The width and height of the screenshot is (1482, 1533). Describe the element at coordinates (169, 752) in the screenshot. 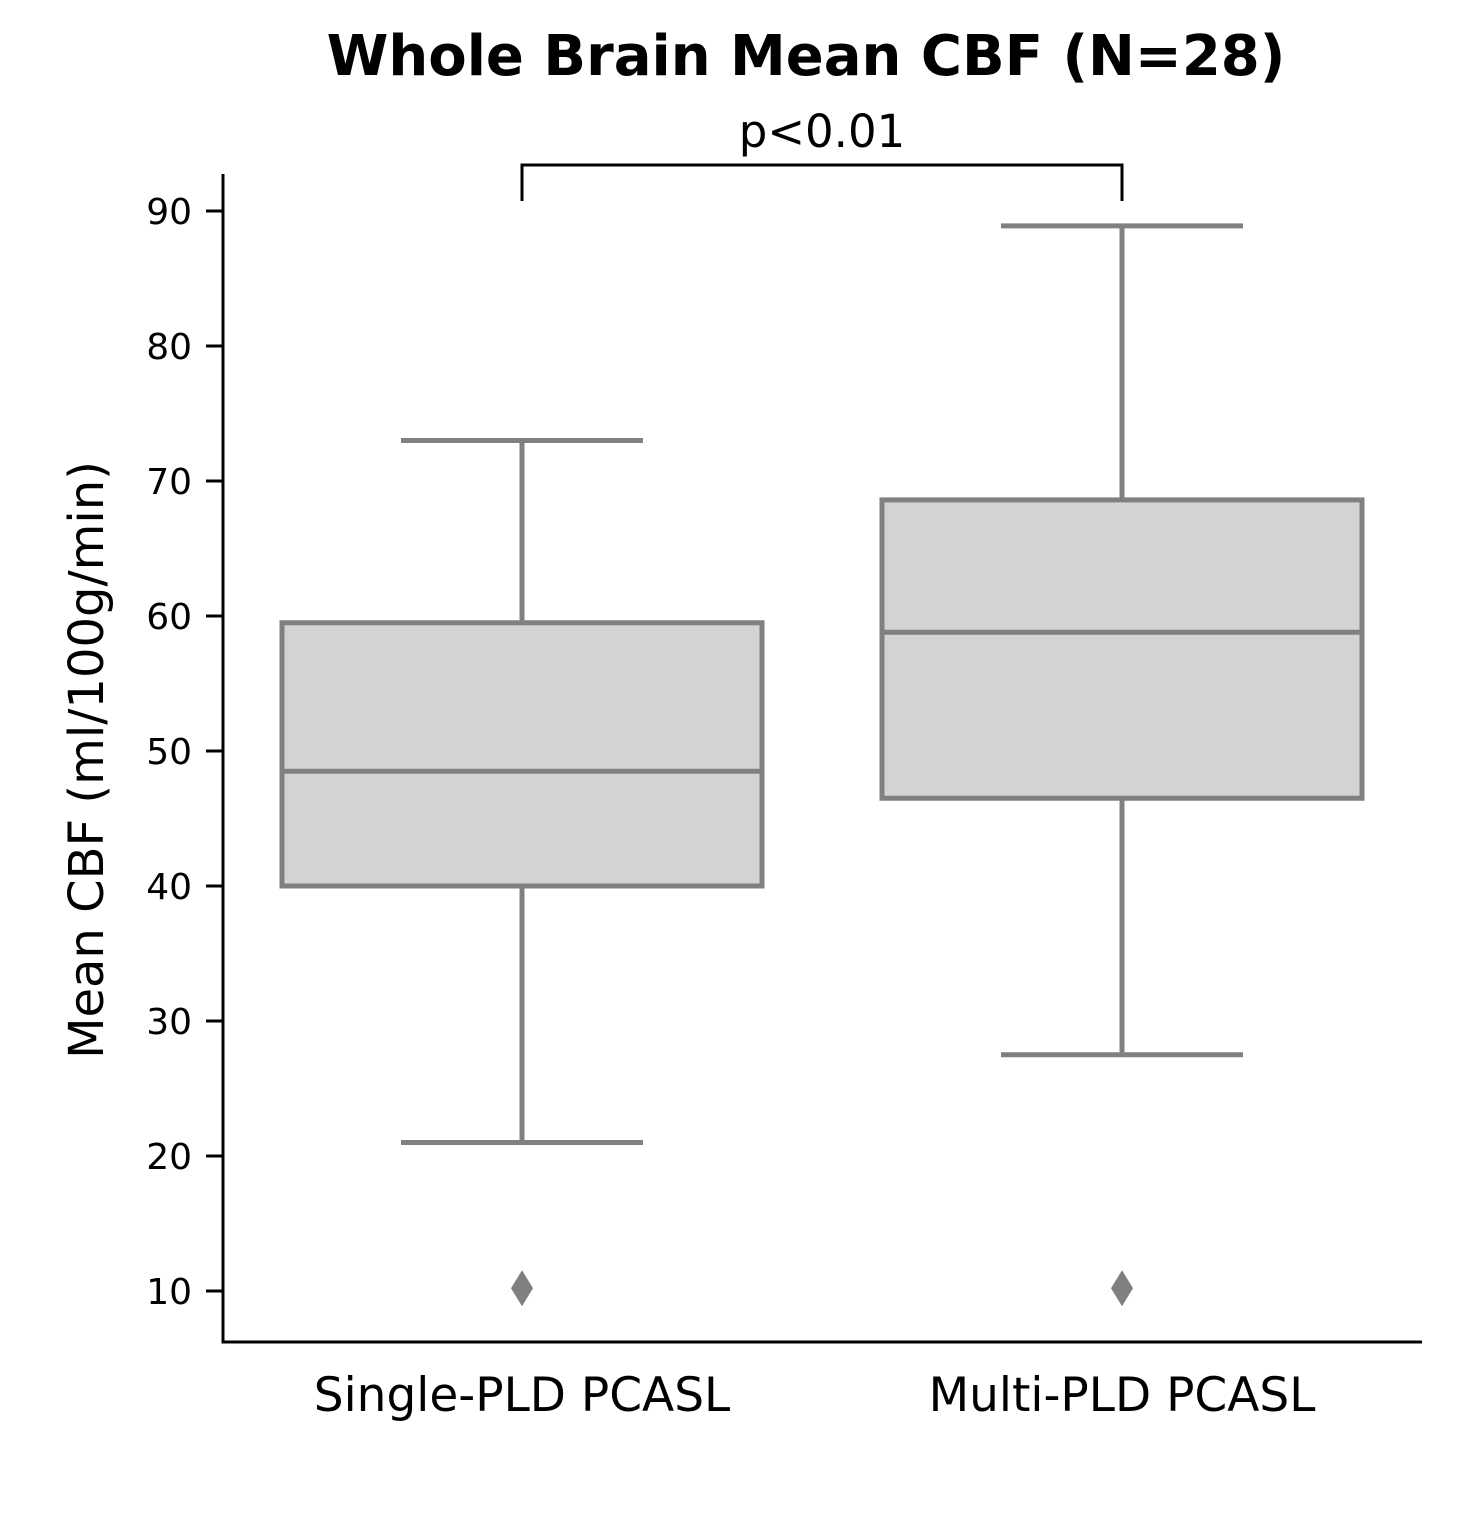

I see `y-tick-label: 50` at that location.